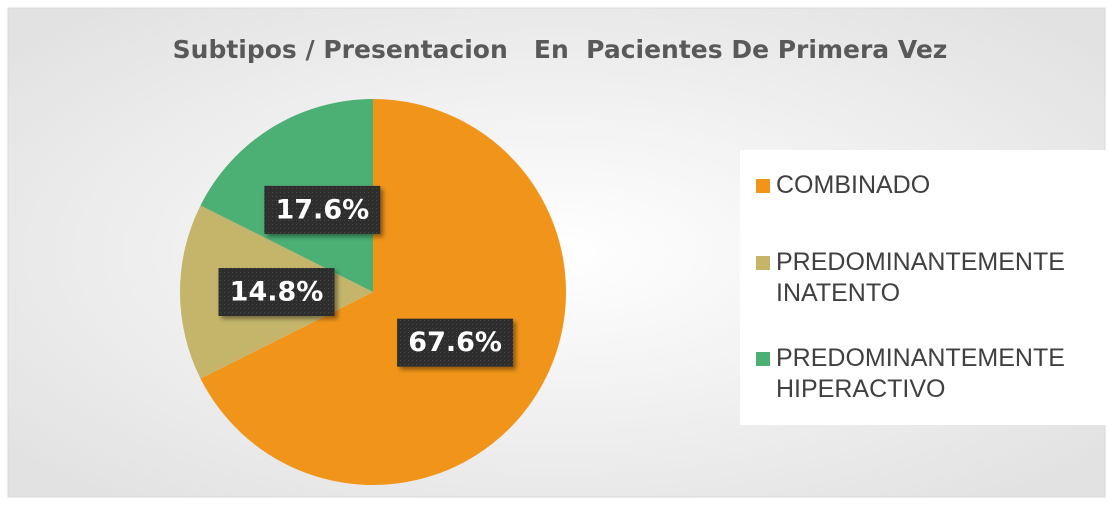 The width and height of the screenshot is (1111, 511). Describe the element at coordinates (853, 185) in the screenshot. I see `legend-label: COMBINADO` at that location.